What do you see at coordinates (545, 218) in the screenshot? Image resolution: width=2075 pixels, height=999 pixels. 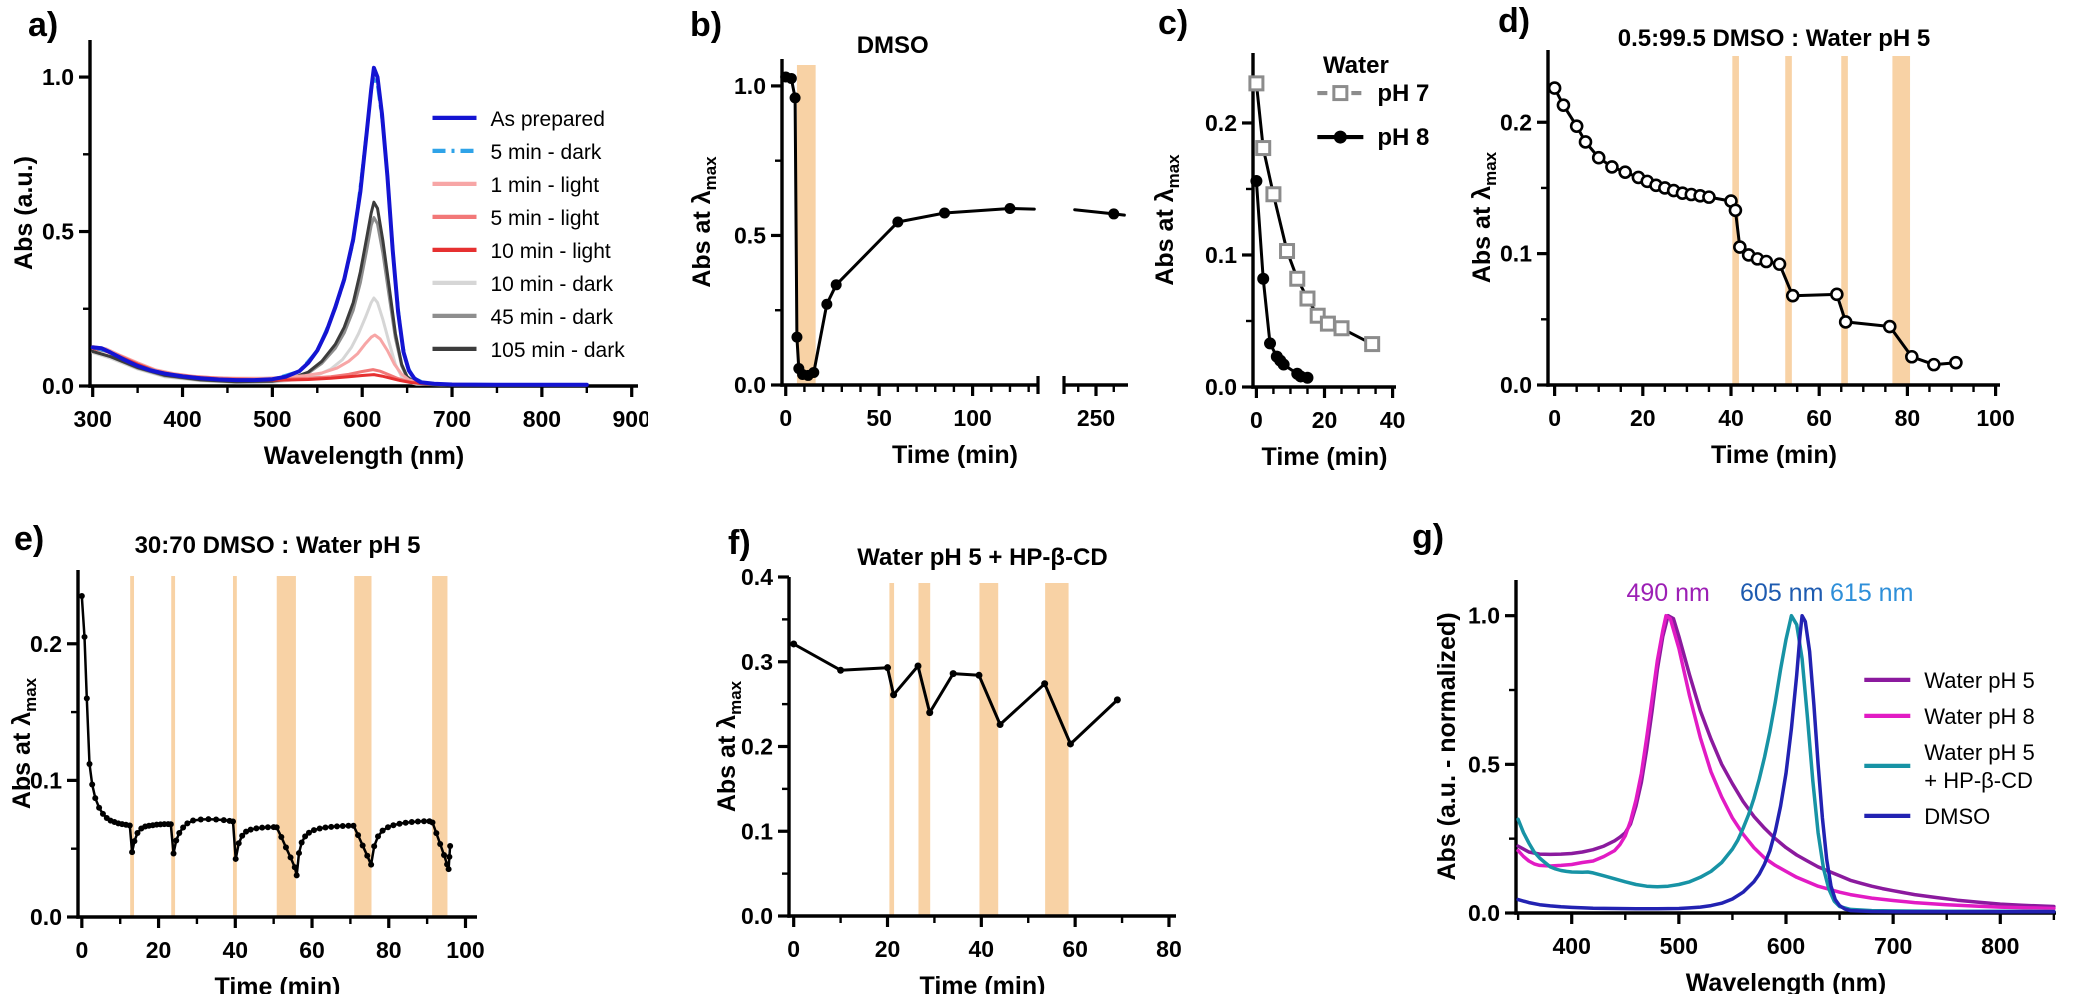 I see `svg-text: 5 min - light` at bounding box center [545, 218].